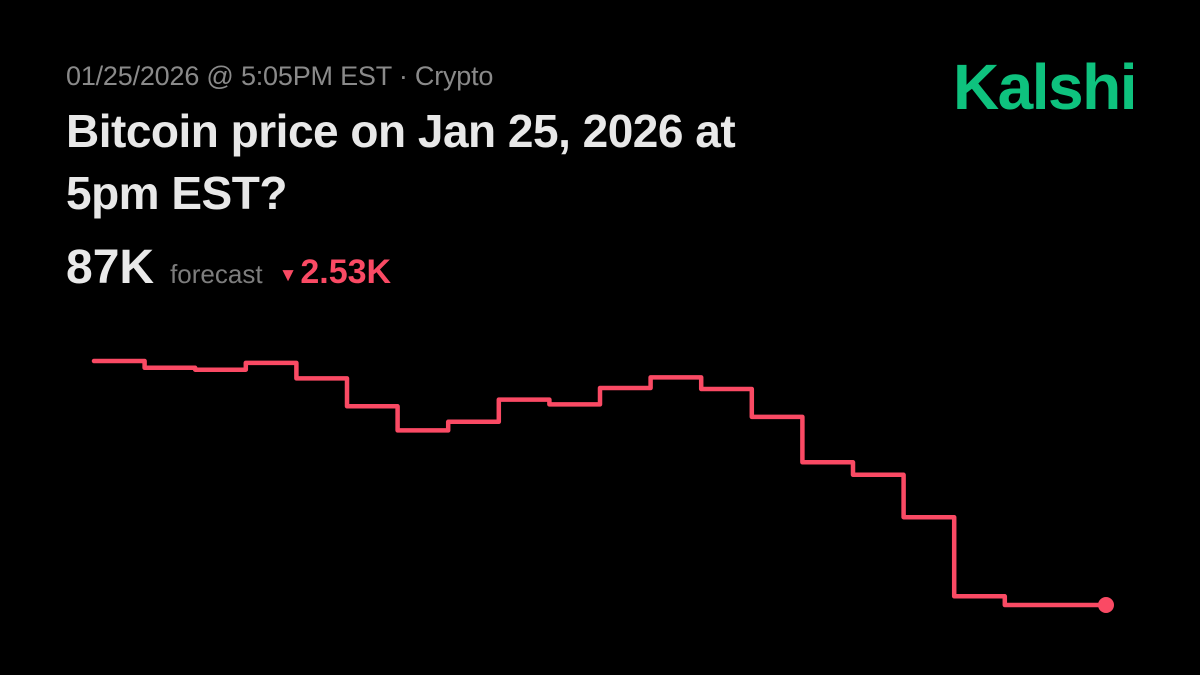 This screenshot has height=675, width=1200. Describe the element at coordinates (110, 267) in the screenshot. I see `forecast-value: 87K` at that location.